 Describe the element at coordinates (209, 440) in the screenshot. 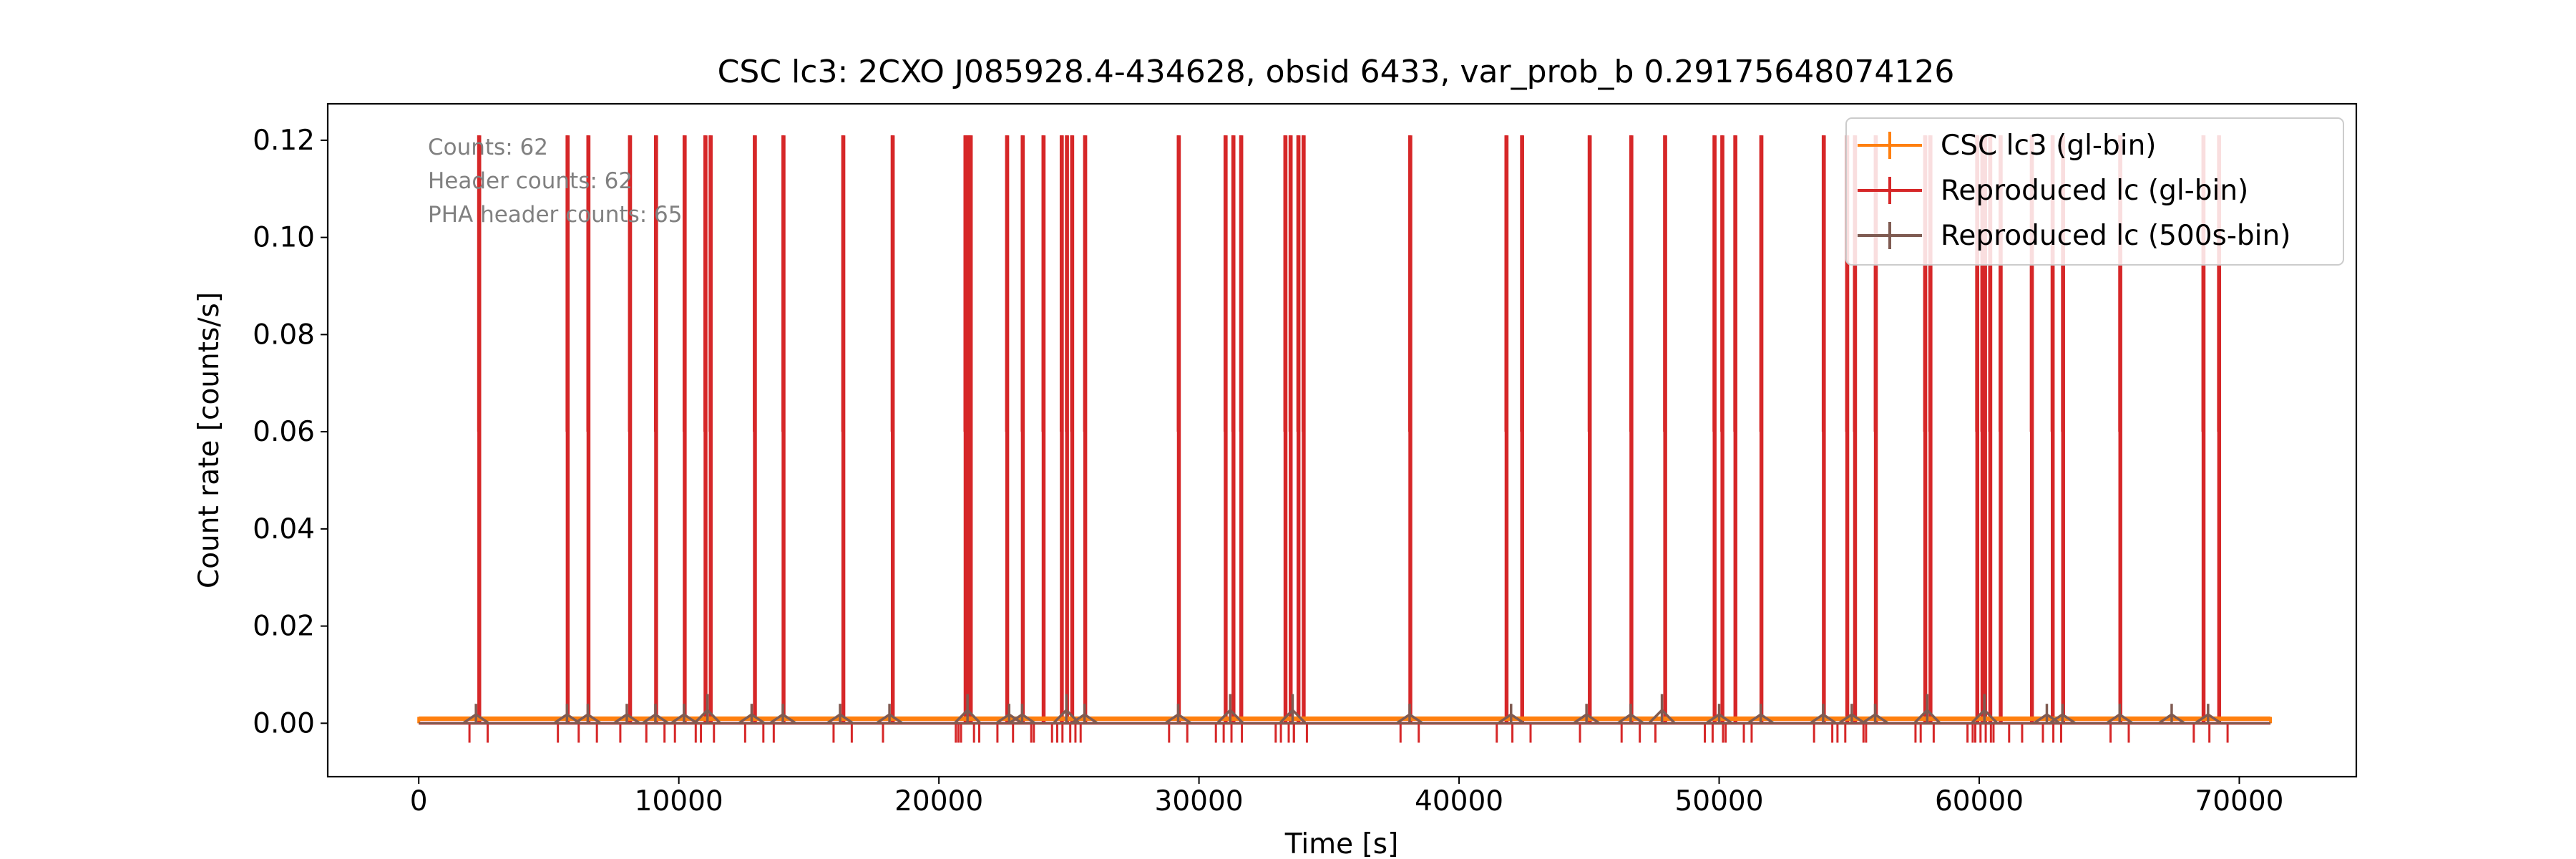

I see `y-axis-label: Count rate [counts/s]` at that location.